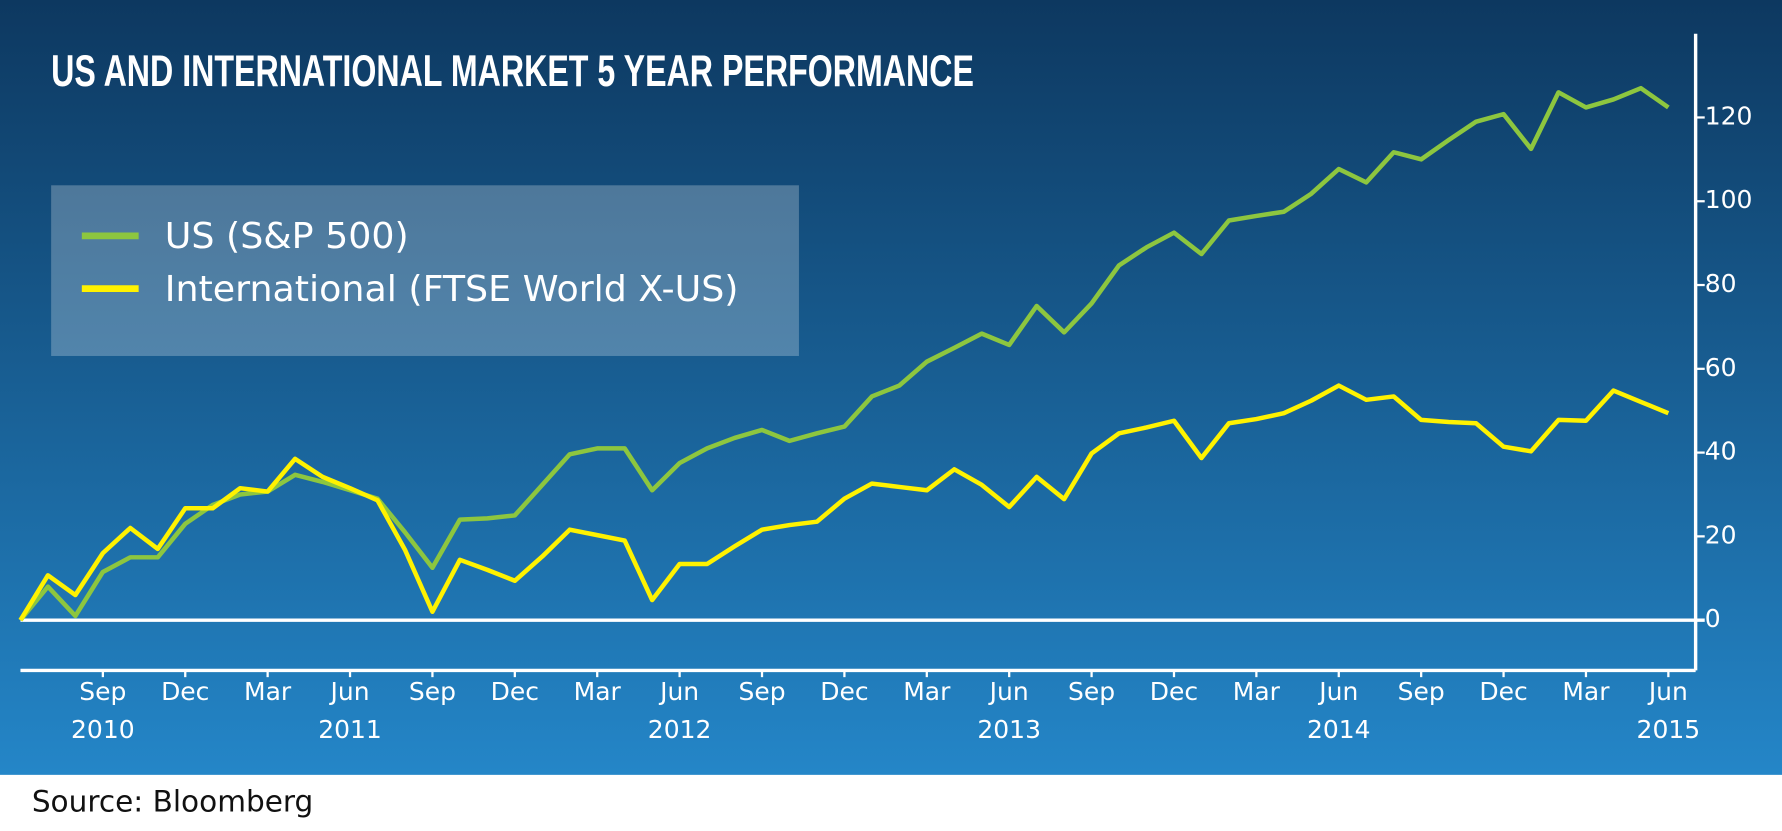 The height and width of the screenshot is (831, 1782). What do you see at coordinates (1729, 116) in the screenshot?
I see `y-tick-label: 120` at bounding box center [1729, 116].